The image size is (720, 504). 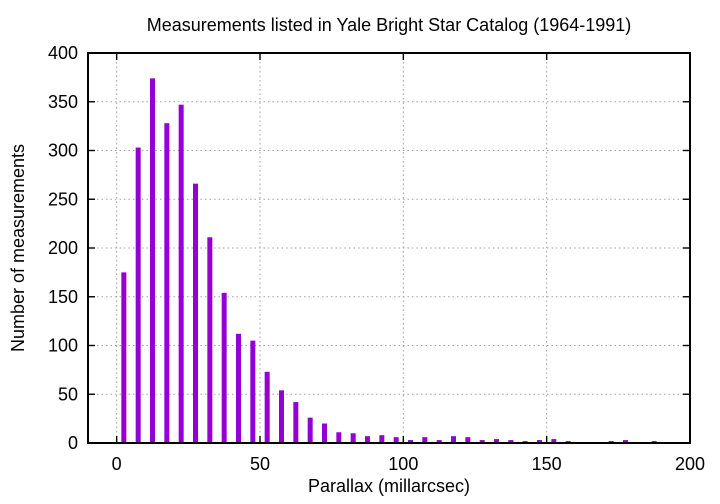 What do you see at coordinates (117, 464) in the screenshot?
I see `x-tick-label: 0` at bounding box center [117, 464].